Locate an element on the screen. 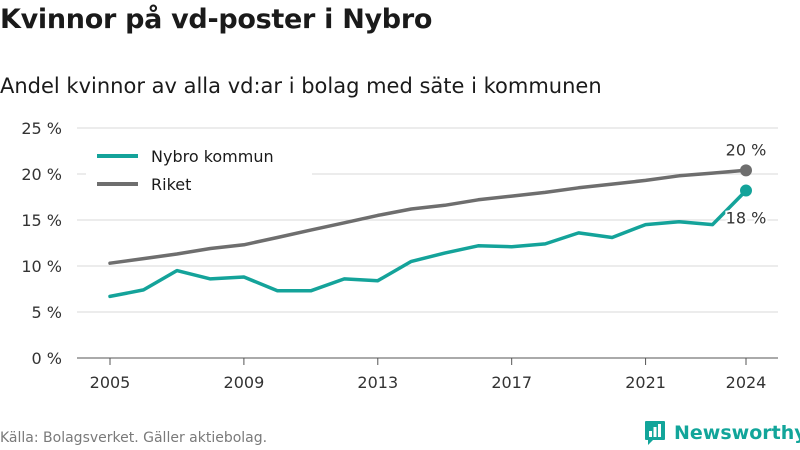 The image size is (800, 450). x-tick-label: 2021 is located at coordinates (645, 382).